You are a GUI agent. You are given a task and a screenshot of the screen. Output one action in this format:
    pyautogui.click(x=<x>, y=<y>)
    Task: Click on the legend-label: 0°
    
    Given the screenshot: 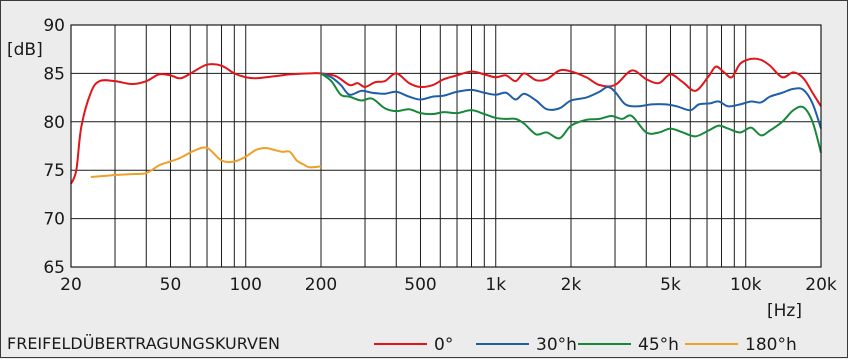 What is the action you would take?
    pyautogui.click(x=443, y=345)
    